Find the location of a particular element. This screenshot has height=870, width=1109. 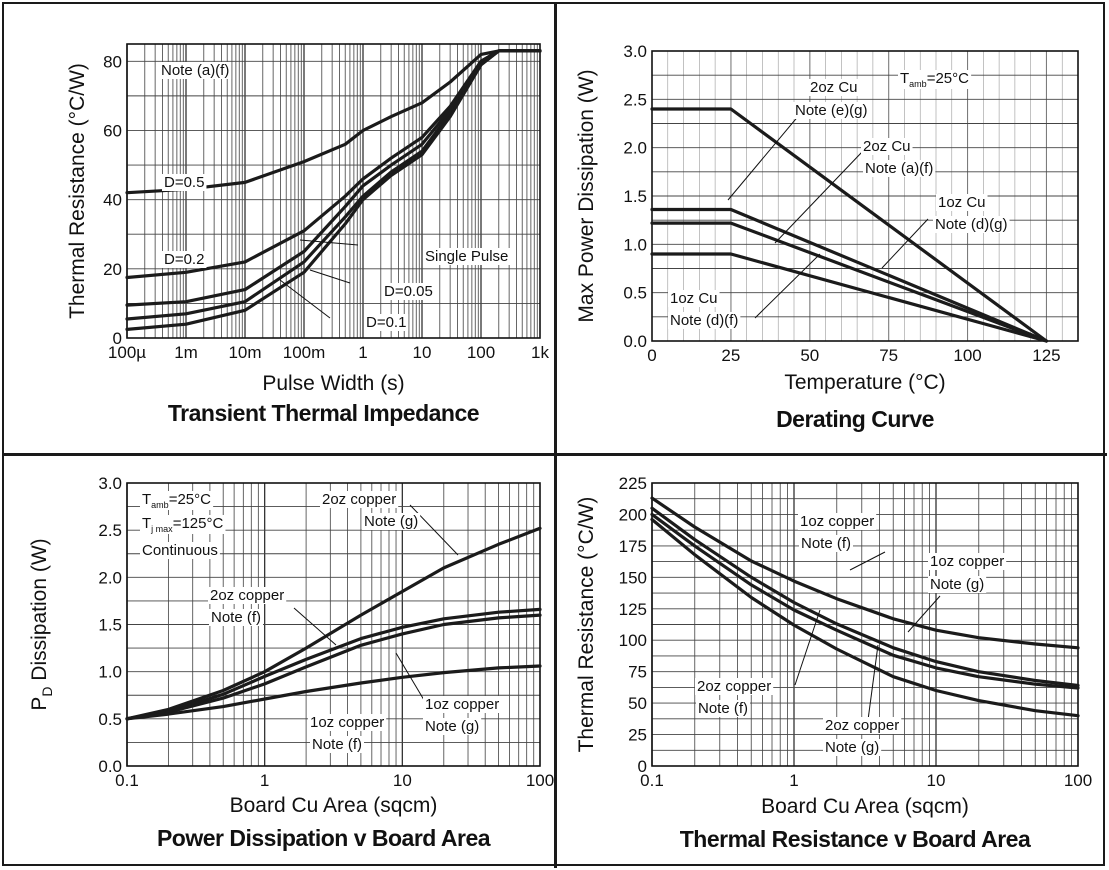

annotation-label-rest: =25°C is located at coordinates (948, 78).